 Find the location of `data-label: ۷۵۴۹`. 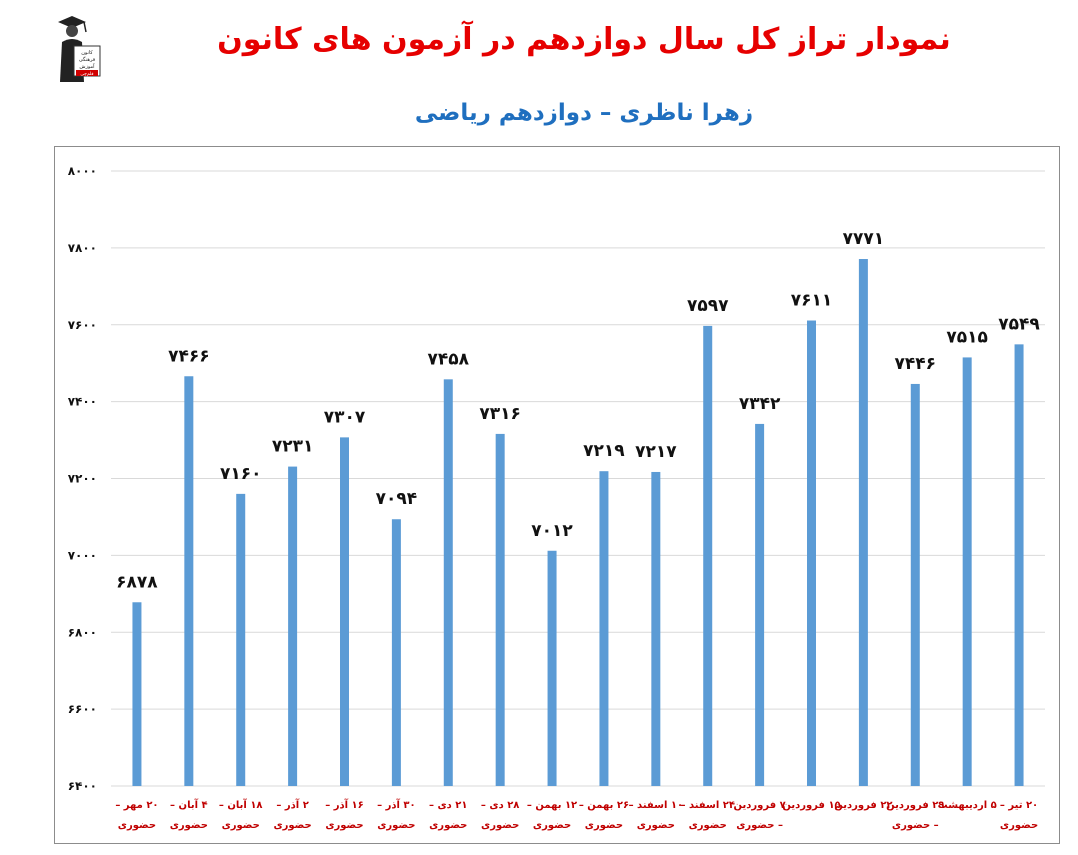

data-label: ۷۵۴۹ is located at coordinates (1019, 324).